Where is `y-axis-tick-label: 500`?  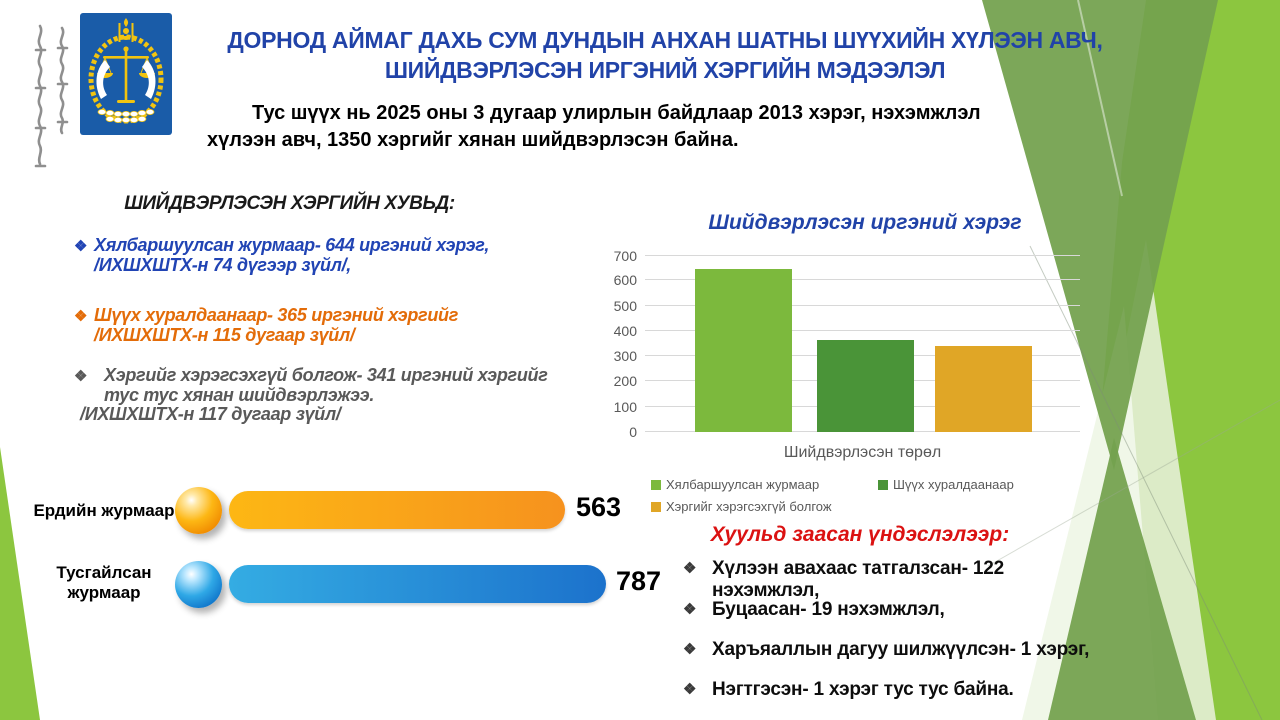 y-axis-tick-label: 500 is located at coordinates (625, 306).